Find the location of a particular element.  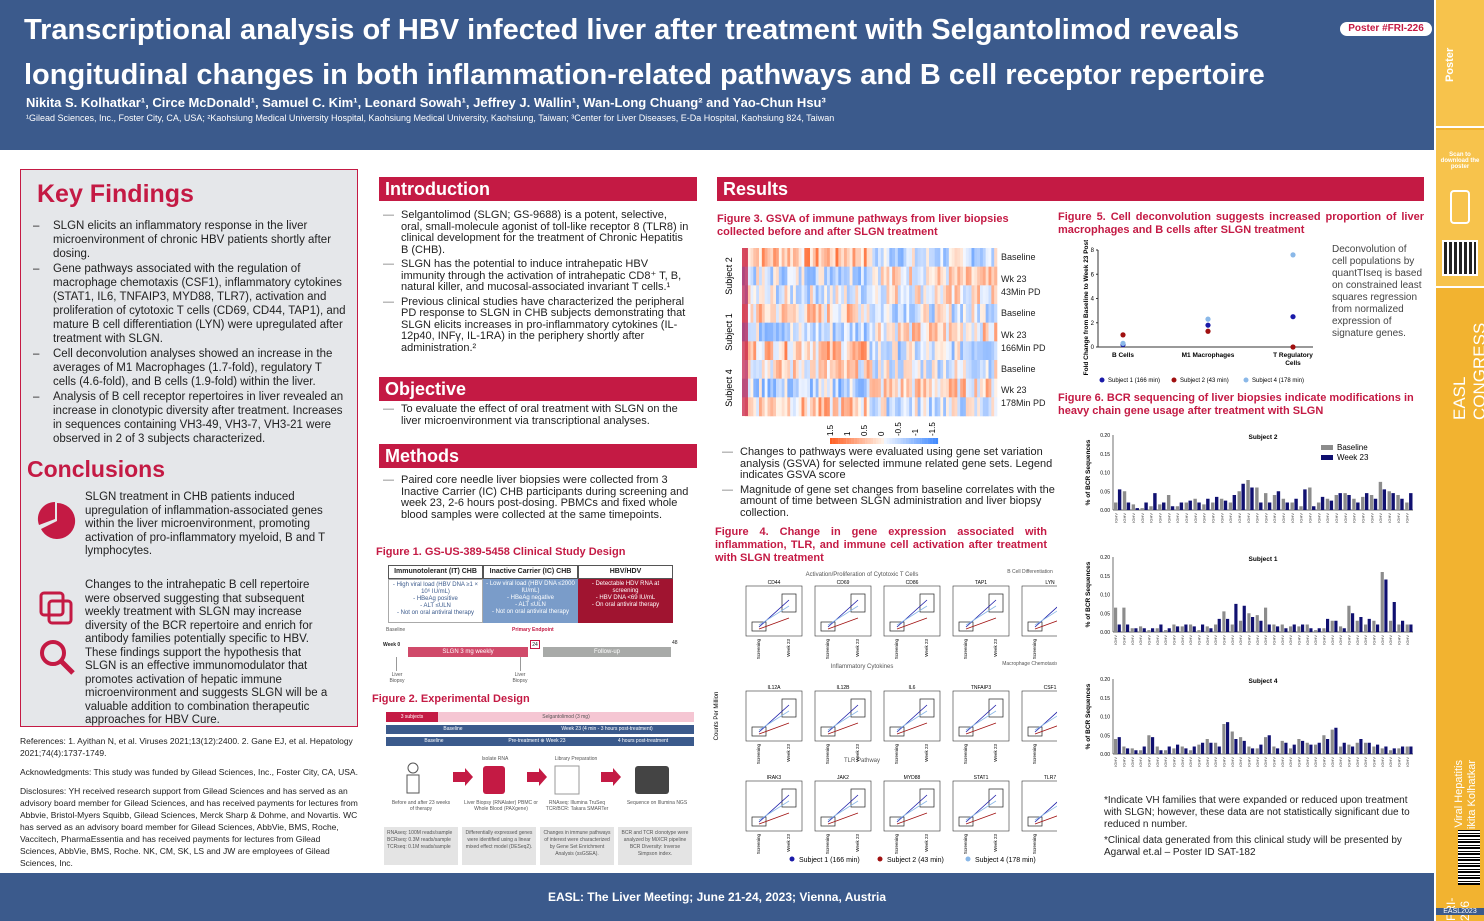

subject-label: Subject 2 is located at coordinates (729, 276).